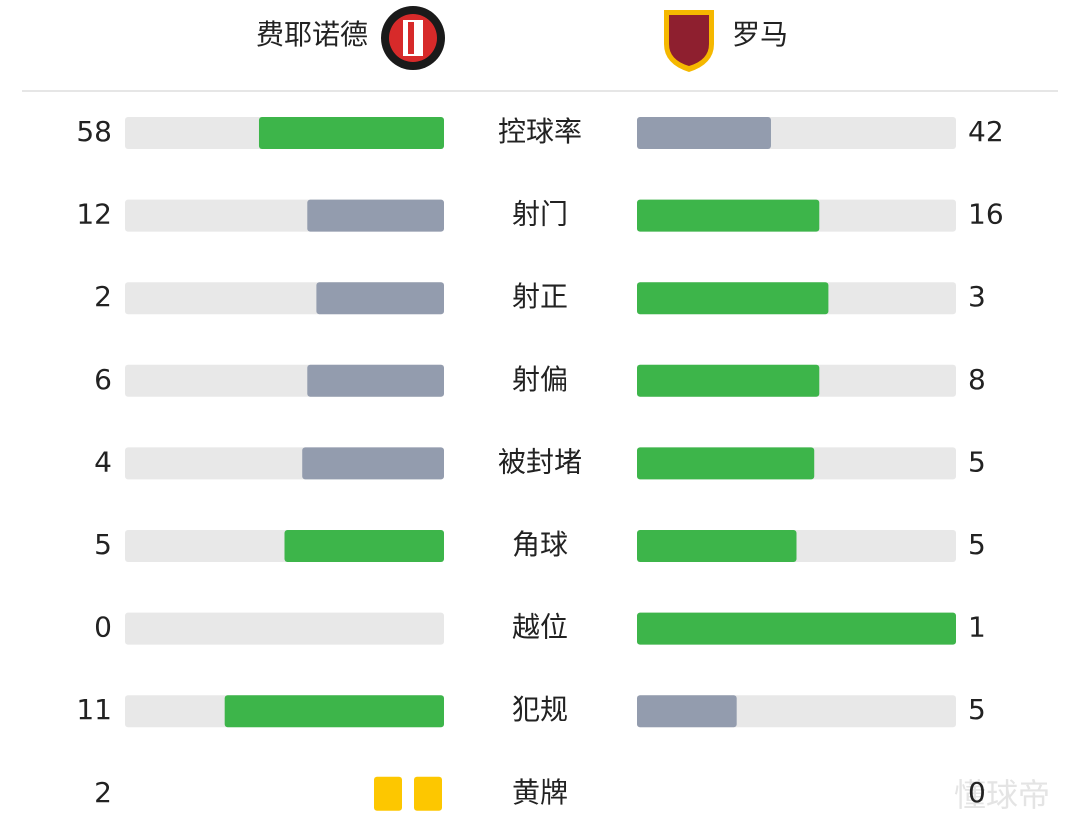 The height and width of the screenshot is (839, 1080). Describe the element at coordinates (540, 709) in the screenshot. I see `stat-label: 犯规` at that location.